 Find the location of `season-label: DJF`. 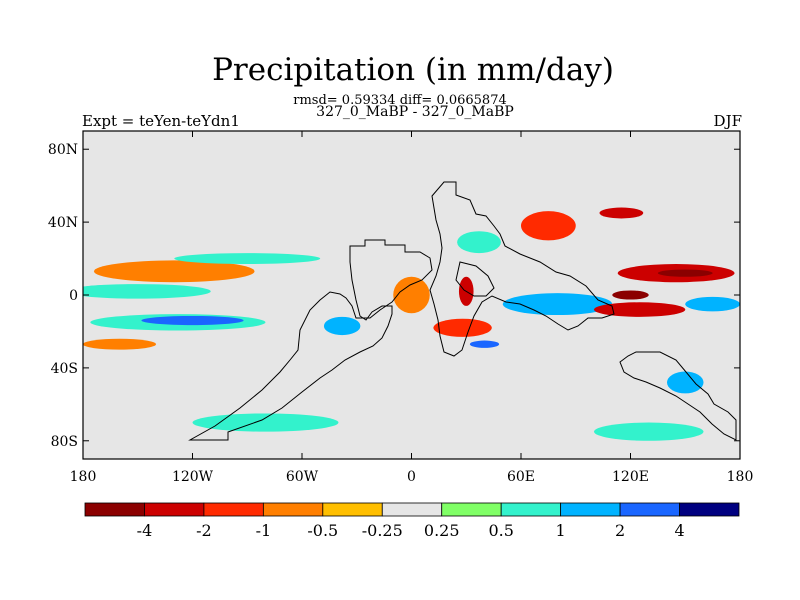

season-label: DJF is located at coordinates (727, 121).